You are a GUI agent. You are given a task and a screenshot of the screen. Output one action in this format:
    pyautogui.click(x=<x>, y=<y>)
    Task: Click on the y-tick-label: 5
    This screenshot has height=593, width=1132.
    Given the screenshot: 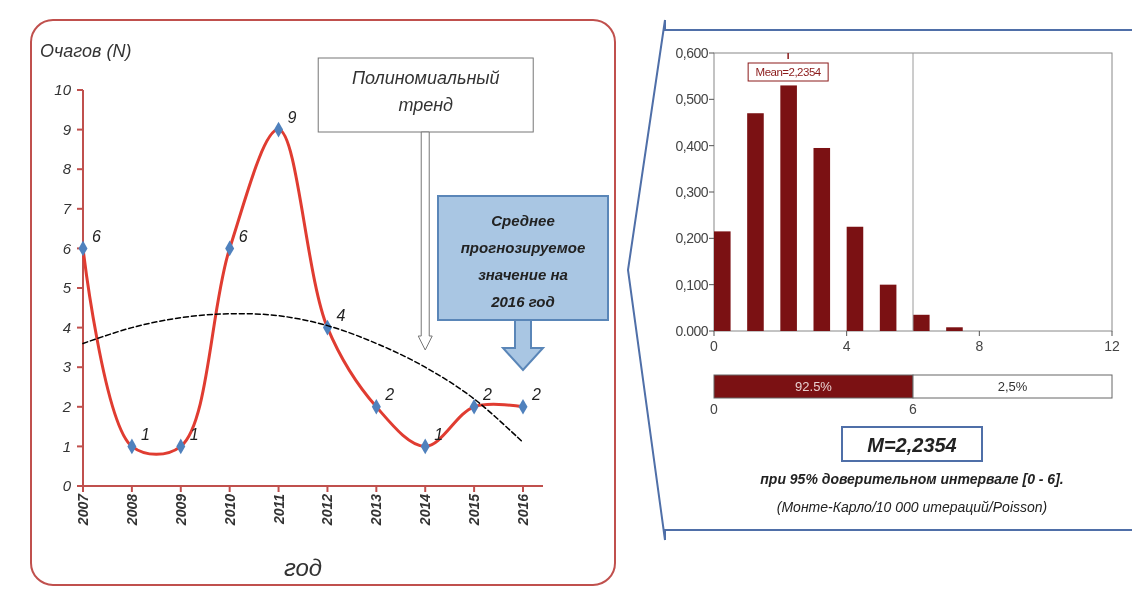 What is the action you would take?
    pyautogui.click(x=67, y=288)
    